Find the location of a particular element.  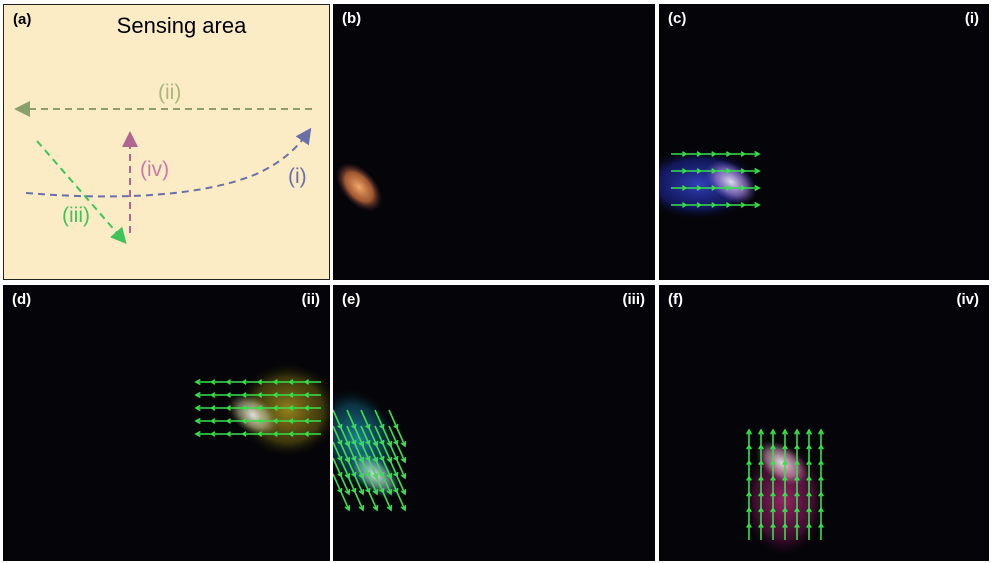

panel-c-label: (c) is located at coordinates (677, 18).